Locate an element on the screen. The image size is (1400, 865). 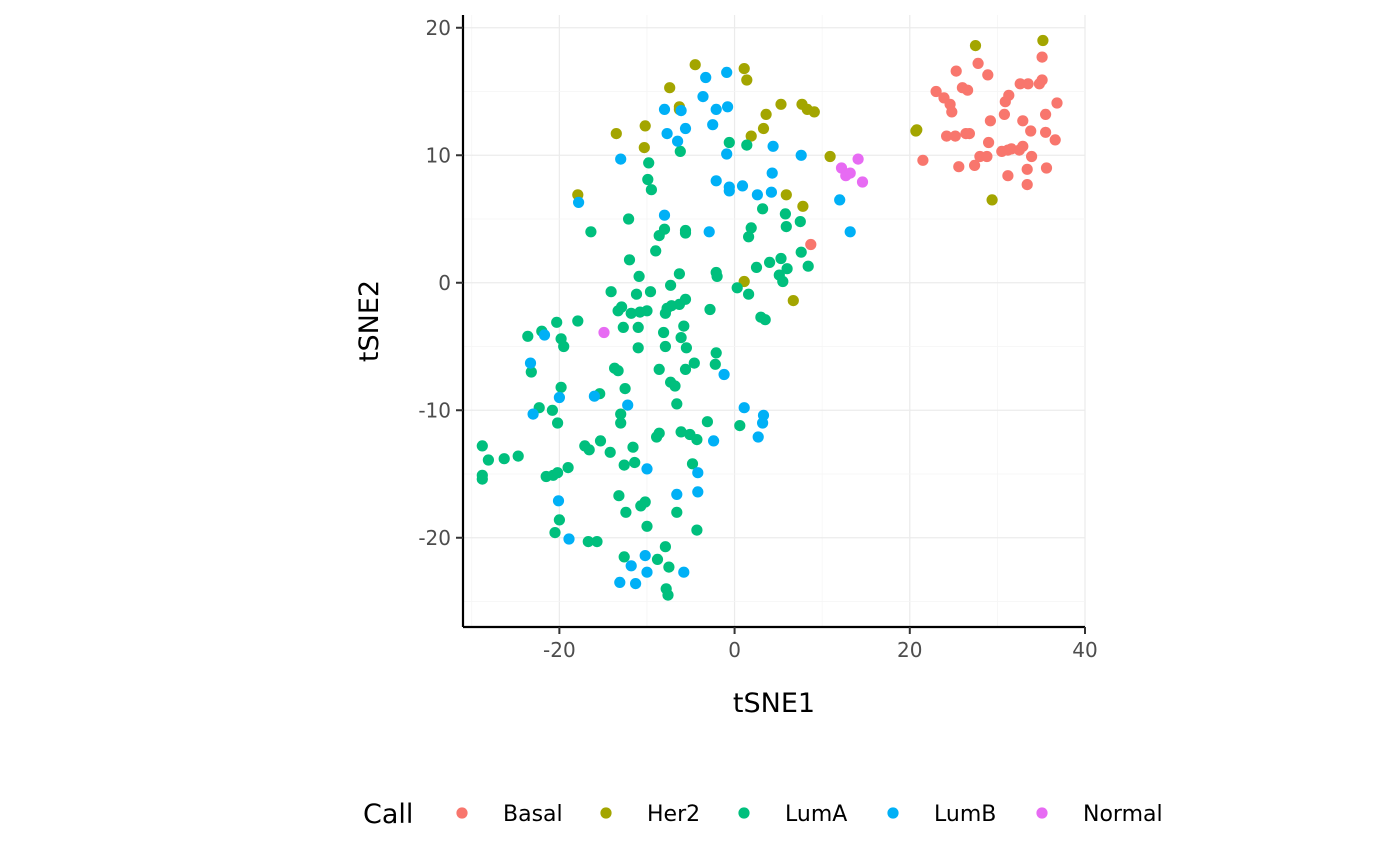
x-tick-label: 40 is located at coordinates (1084, 650).